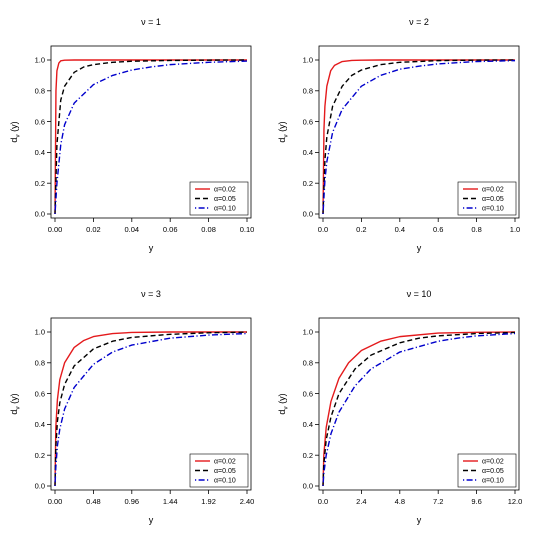 The image size is (539, 544). I want to click on x-tick-label: 0.2, so click(361, 229).